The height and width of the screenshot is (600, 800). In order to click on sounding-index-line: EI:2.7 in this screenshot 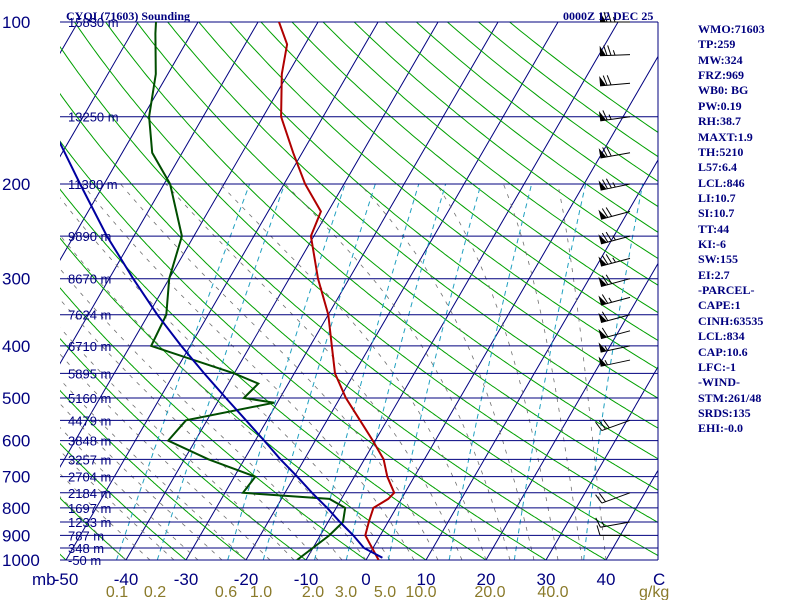, I will do `click(714, 274)`.